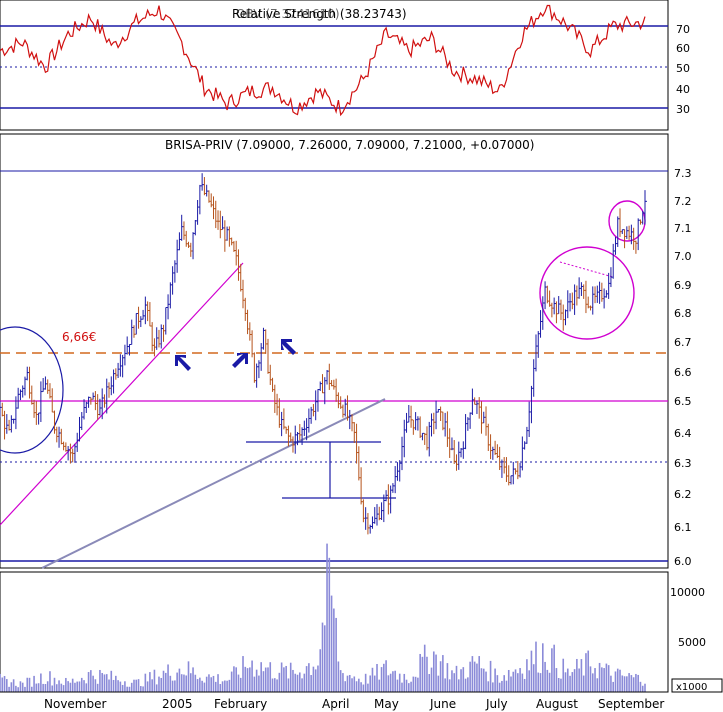 The height and width of the screenshot is (712, 723). Describe the element at coordinates (683, 372) in the screenshot. I see `price-tick-label: 6.6` at that location.